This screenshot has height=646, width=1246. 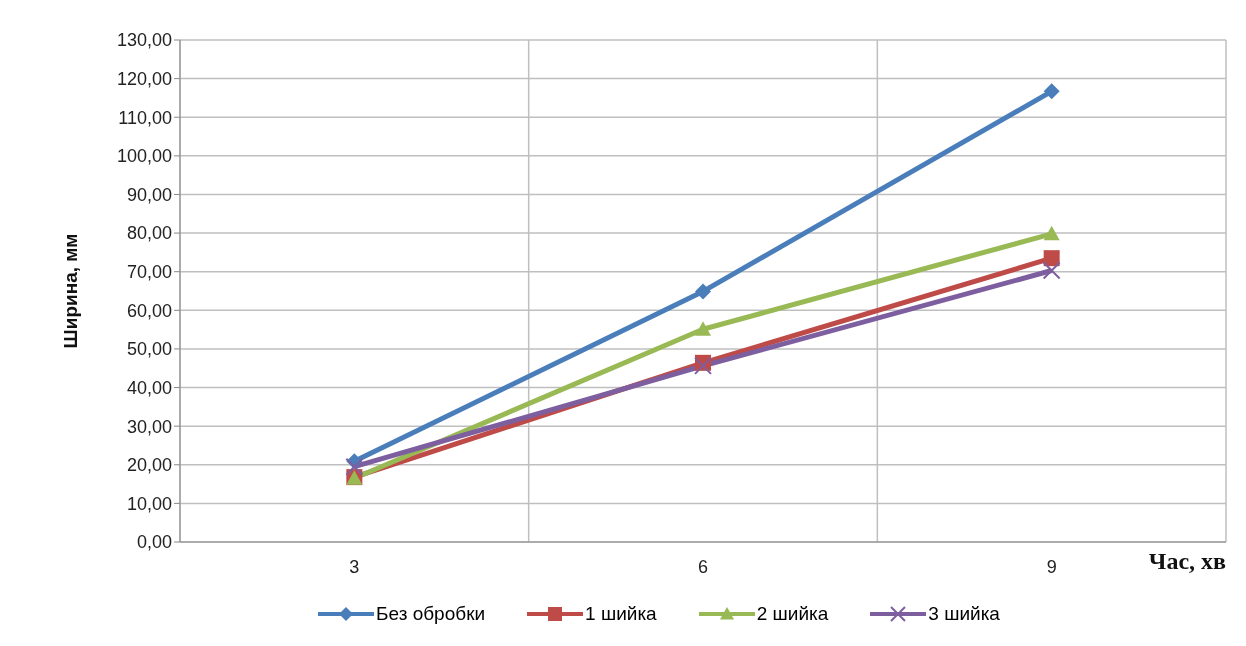 I want to click on y-tick-label: 110,00, so click(x=145, y=117).